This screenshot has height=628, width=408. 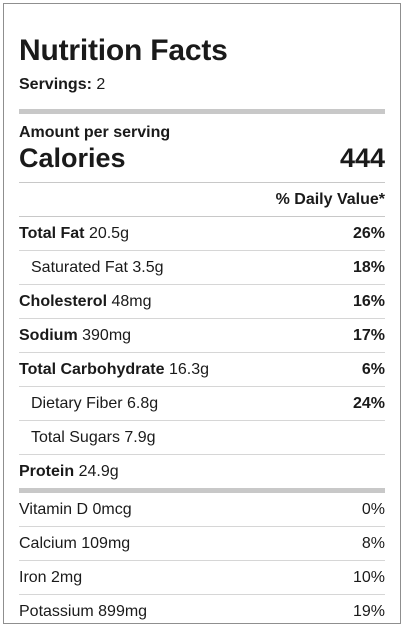 What do you see at coordinates (75, 509) in the screenshot?
I see `vitamin-name: Vitamin D 0mcg` at bounding box center [75, 509].